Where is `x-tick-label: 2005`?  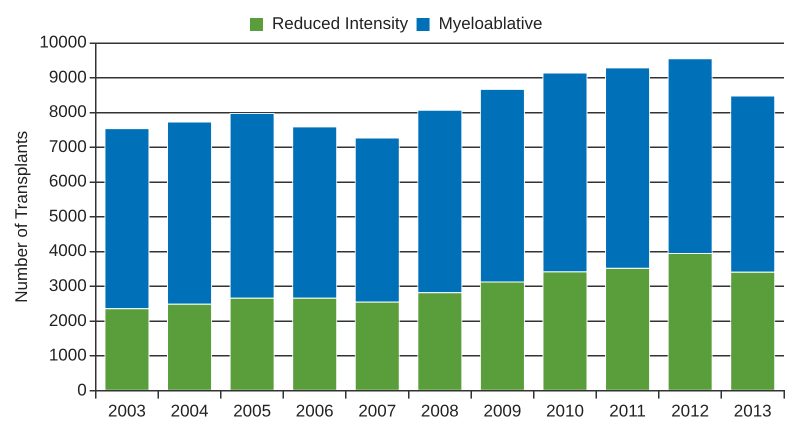
x-tick-label: 2005 is located at coordinates (252, 410).